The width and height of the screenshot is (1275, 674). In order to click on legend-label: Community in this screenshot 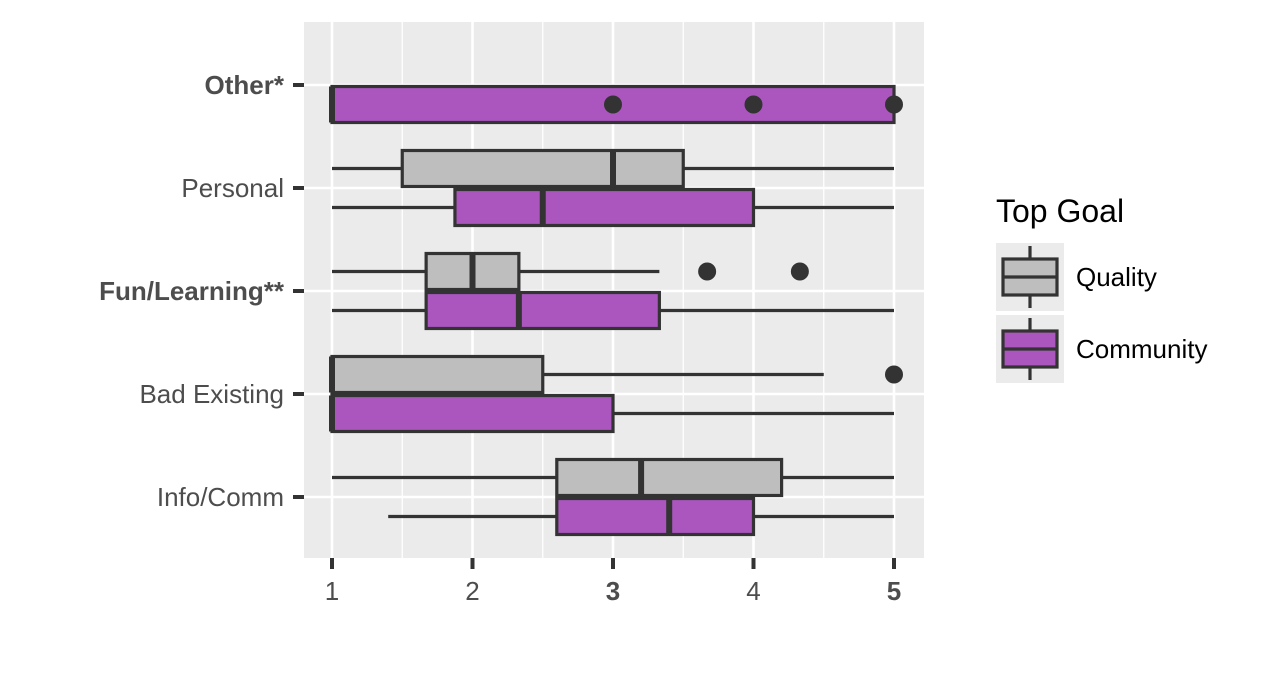, I will do `click(1141, 349)`.